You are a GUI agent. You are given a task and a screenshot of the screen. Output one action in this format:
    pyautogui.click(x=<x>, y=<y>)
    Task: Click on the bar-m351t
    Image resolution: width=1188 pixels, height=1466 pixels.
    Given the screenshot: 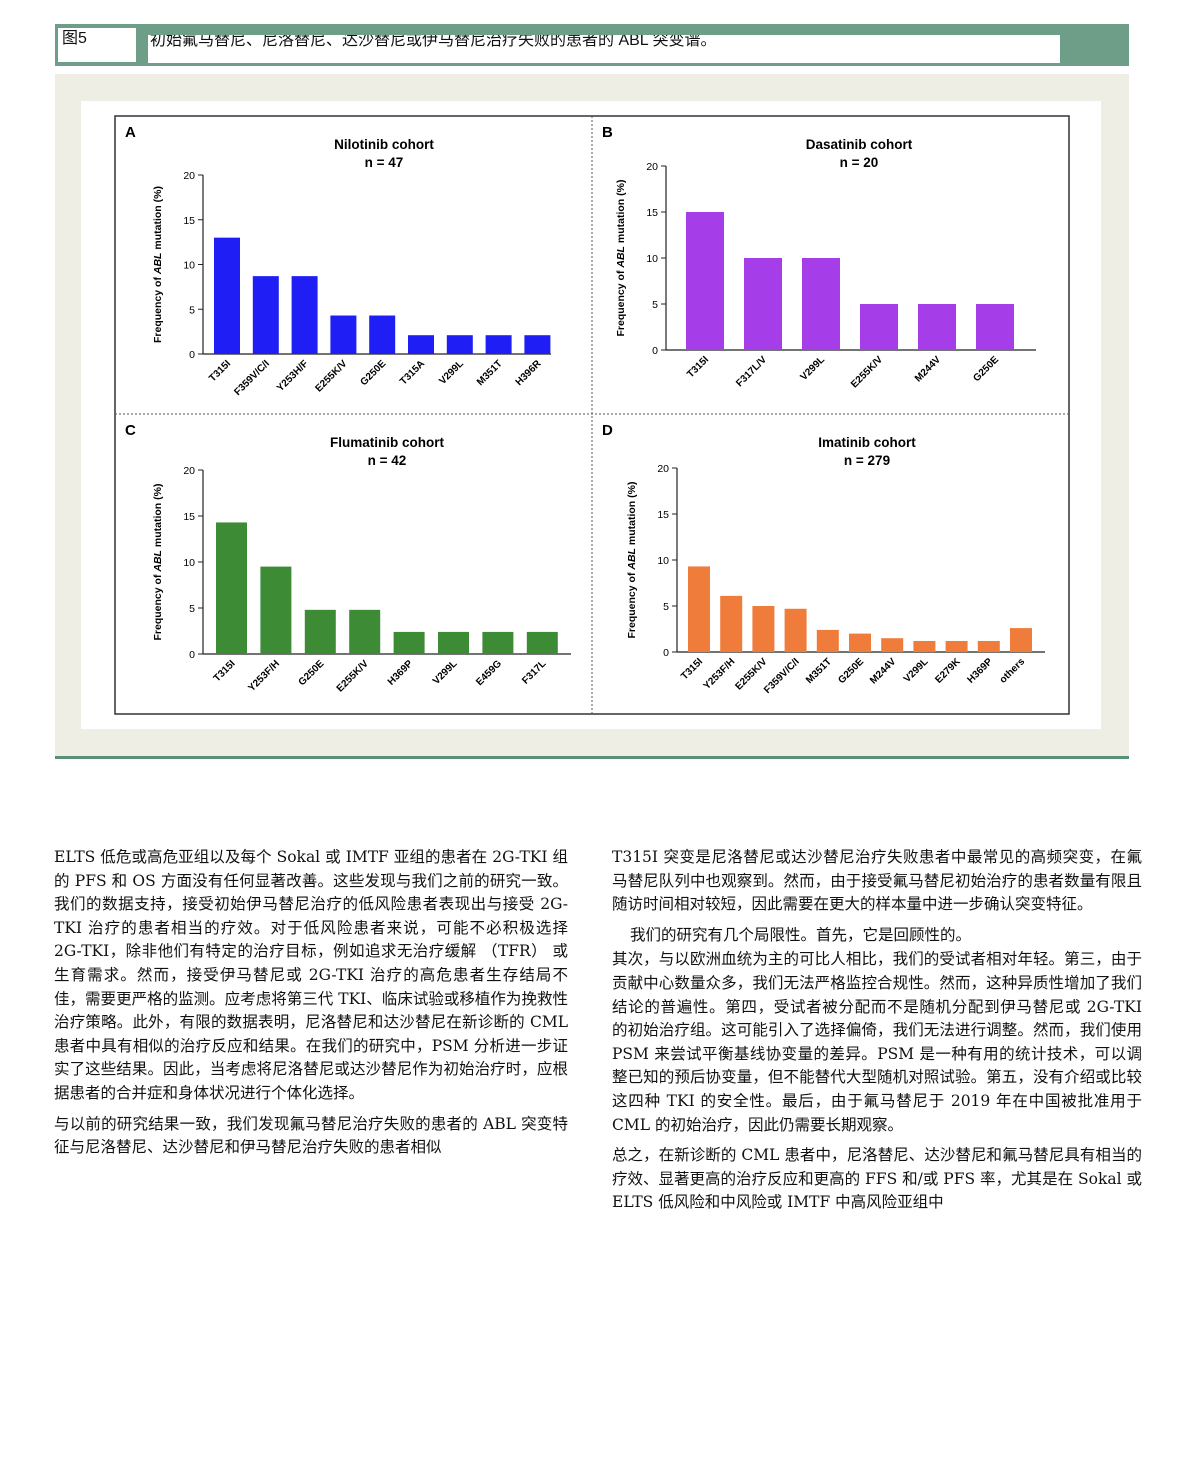 What is the action you would take?
    pyautogui.click(x=498, y=344)
    